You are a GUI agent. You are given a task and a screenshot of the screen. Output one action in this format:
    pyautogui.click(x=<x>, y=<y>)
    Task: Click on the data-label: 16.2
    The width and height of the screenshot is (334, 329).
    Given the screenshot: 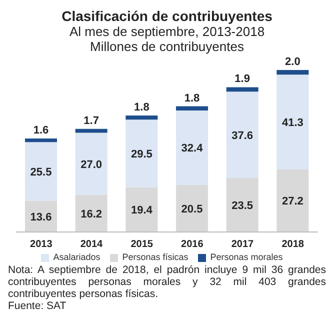 What is the action you would take?
    pyautogui.click(x=91, y=214)
    